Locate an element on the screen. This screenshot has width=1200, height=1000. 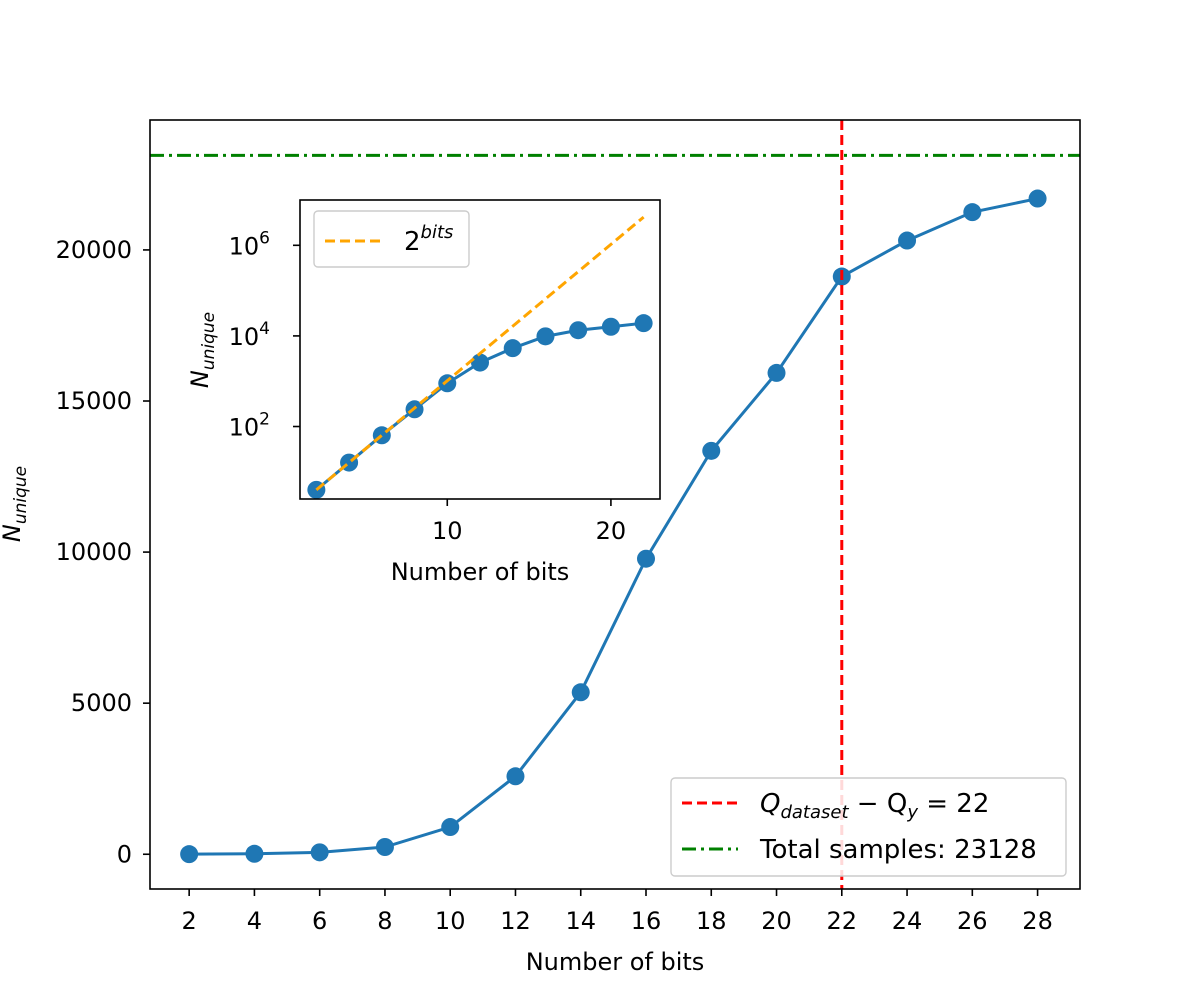
main-x-tick-label: 22 is located at coordinates (842, 921).